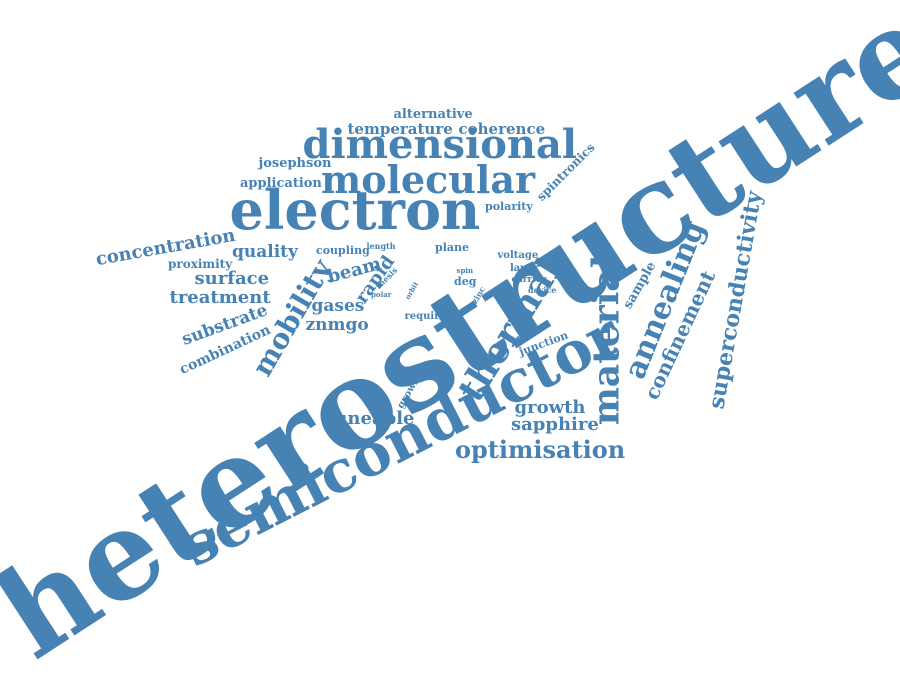 The width and height of the screenshot is (900, 686). What do you see at coordinates (381, 294) in the screenshot?
I see `word-polar: polar` at bounding box center [381, 294].